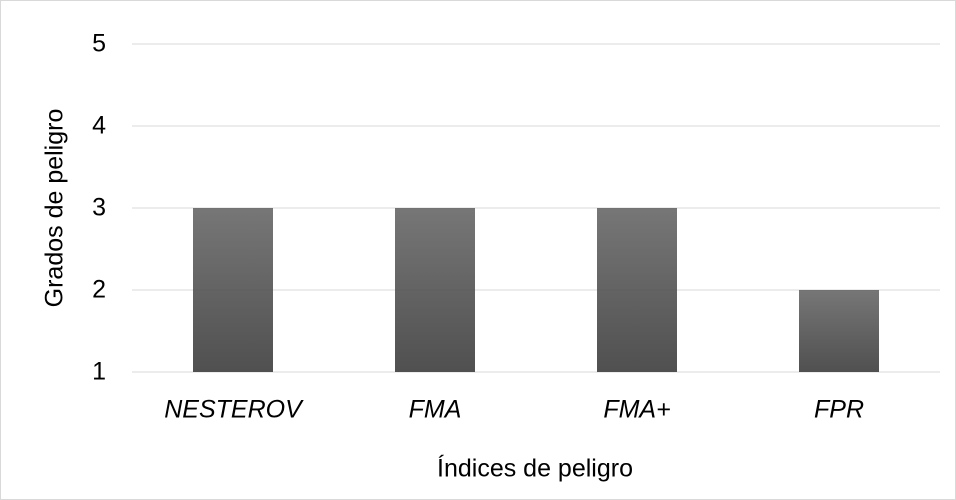 This screenshot has width=956, height=500. What do you see at coordinates (234, 410) in the screenshot?
I see `x-tick-label: NESTEROV` at bounding box center [234, 410].